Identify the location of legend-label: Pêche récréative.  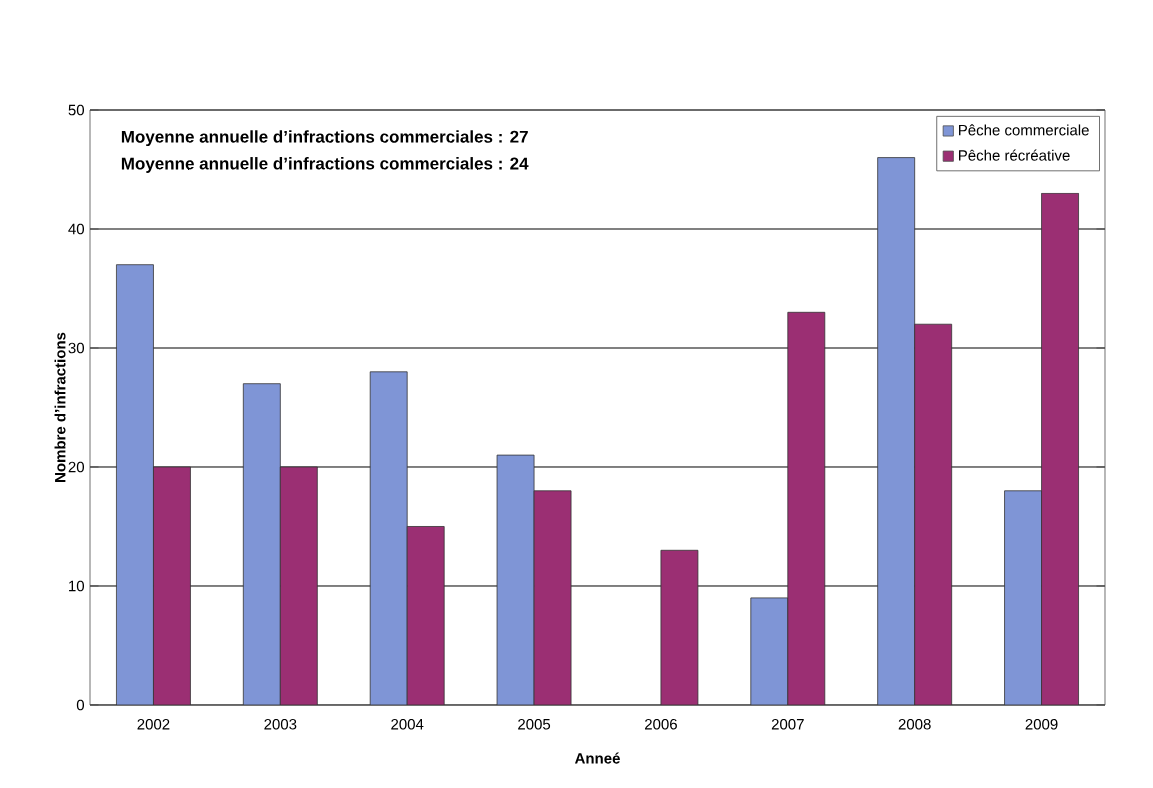
(1014, 155).